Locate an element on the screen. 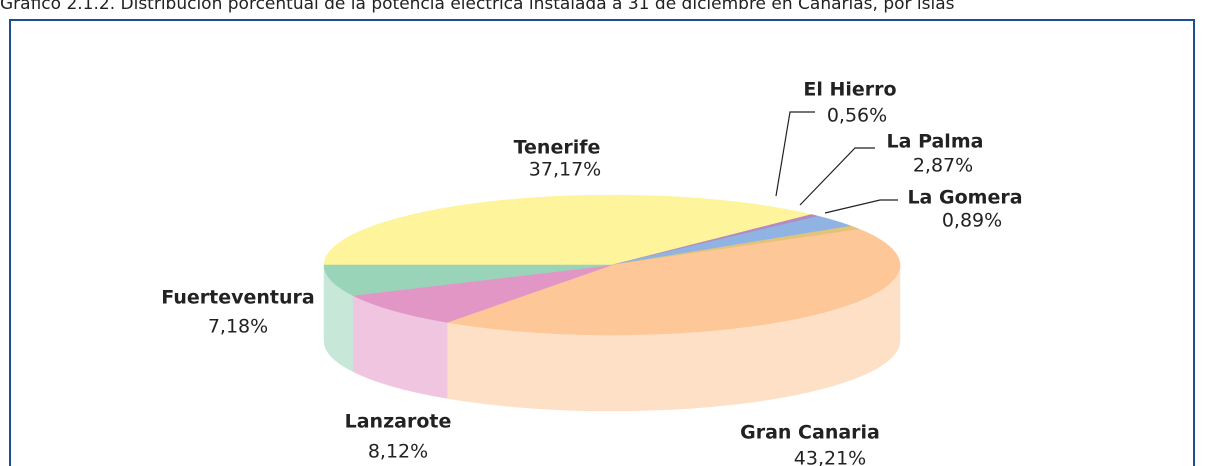  slice-name: El Hierro is located at coordinates (849, 90).